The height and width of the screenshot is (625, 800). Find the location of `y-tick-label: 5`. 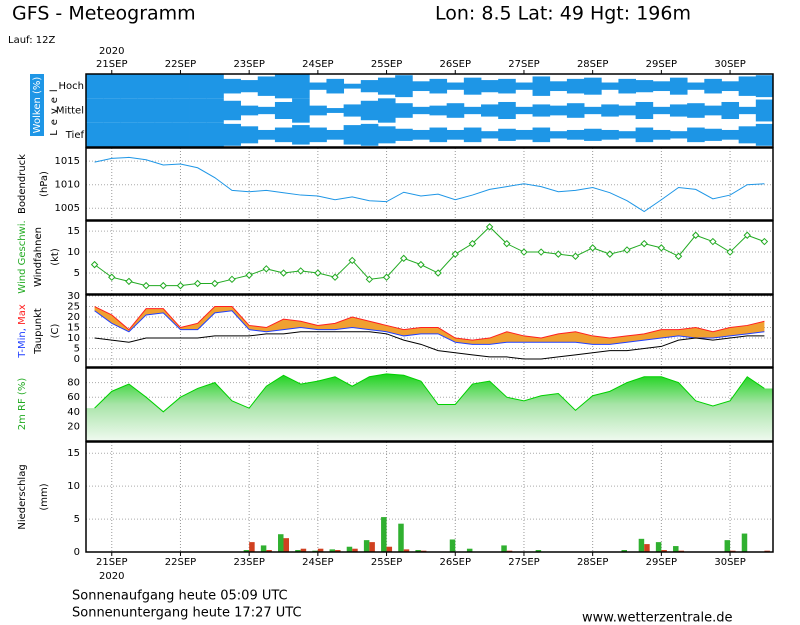

y-tick-label: 5 is located at coordinates (77, 349).